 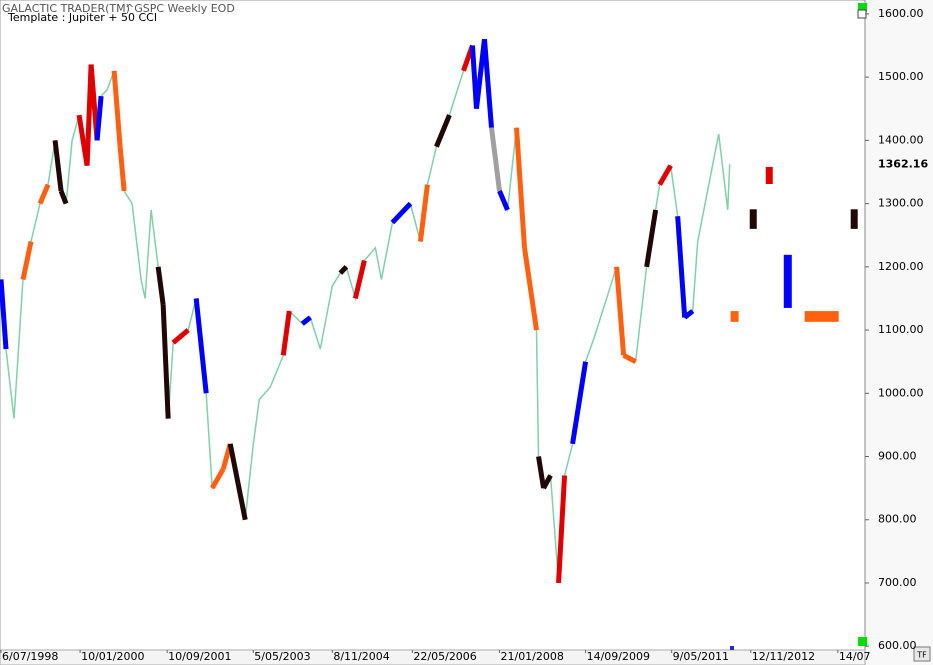 What do you see at coordinates (30, 656) in the screenshot?
I see `x-tick-label: 6/07/1998` at bounding box center [30, 656].